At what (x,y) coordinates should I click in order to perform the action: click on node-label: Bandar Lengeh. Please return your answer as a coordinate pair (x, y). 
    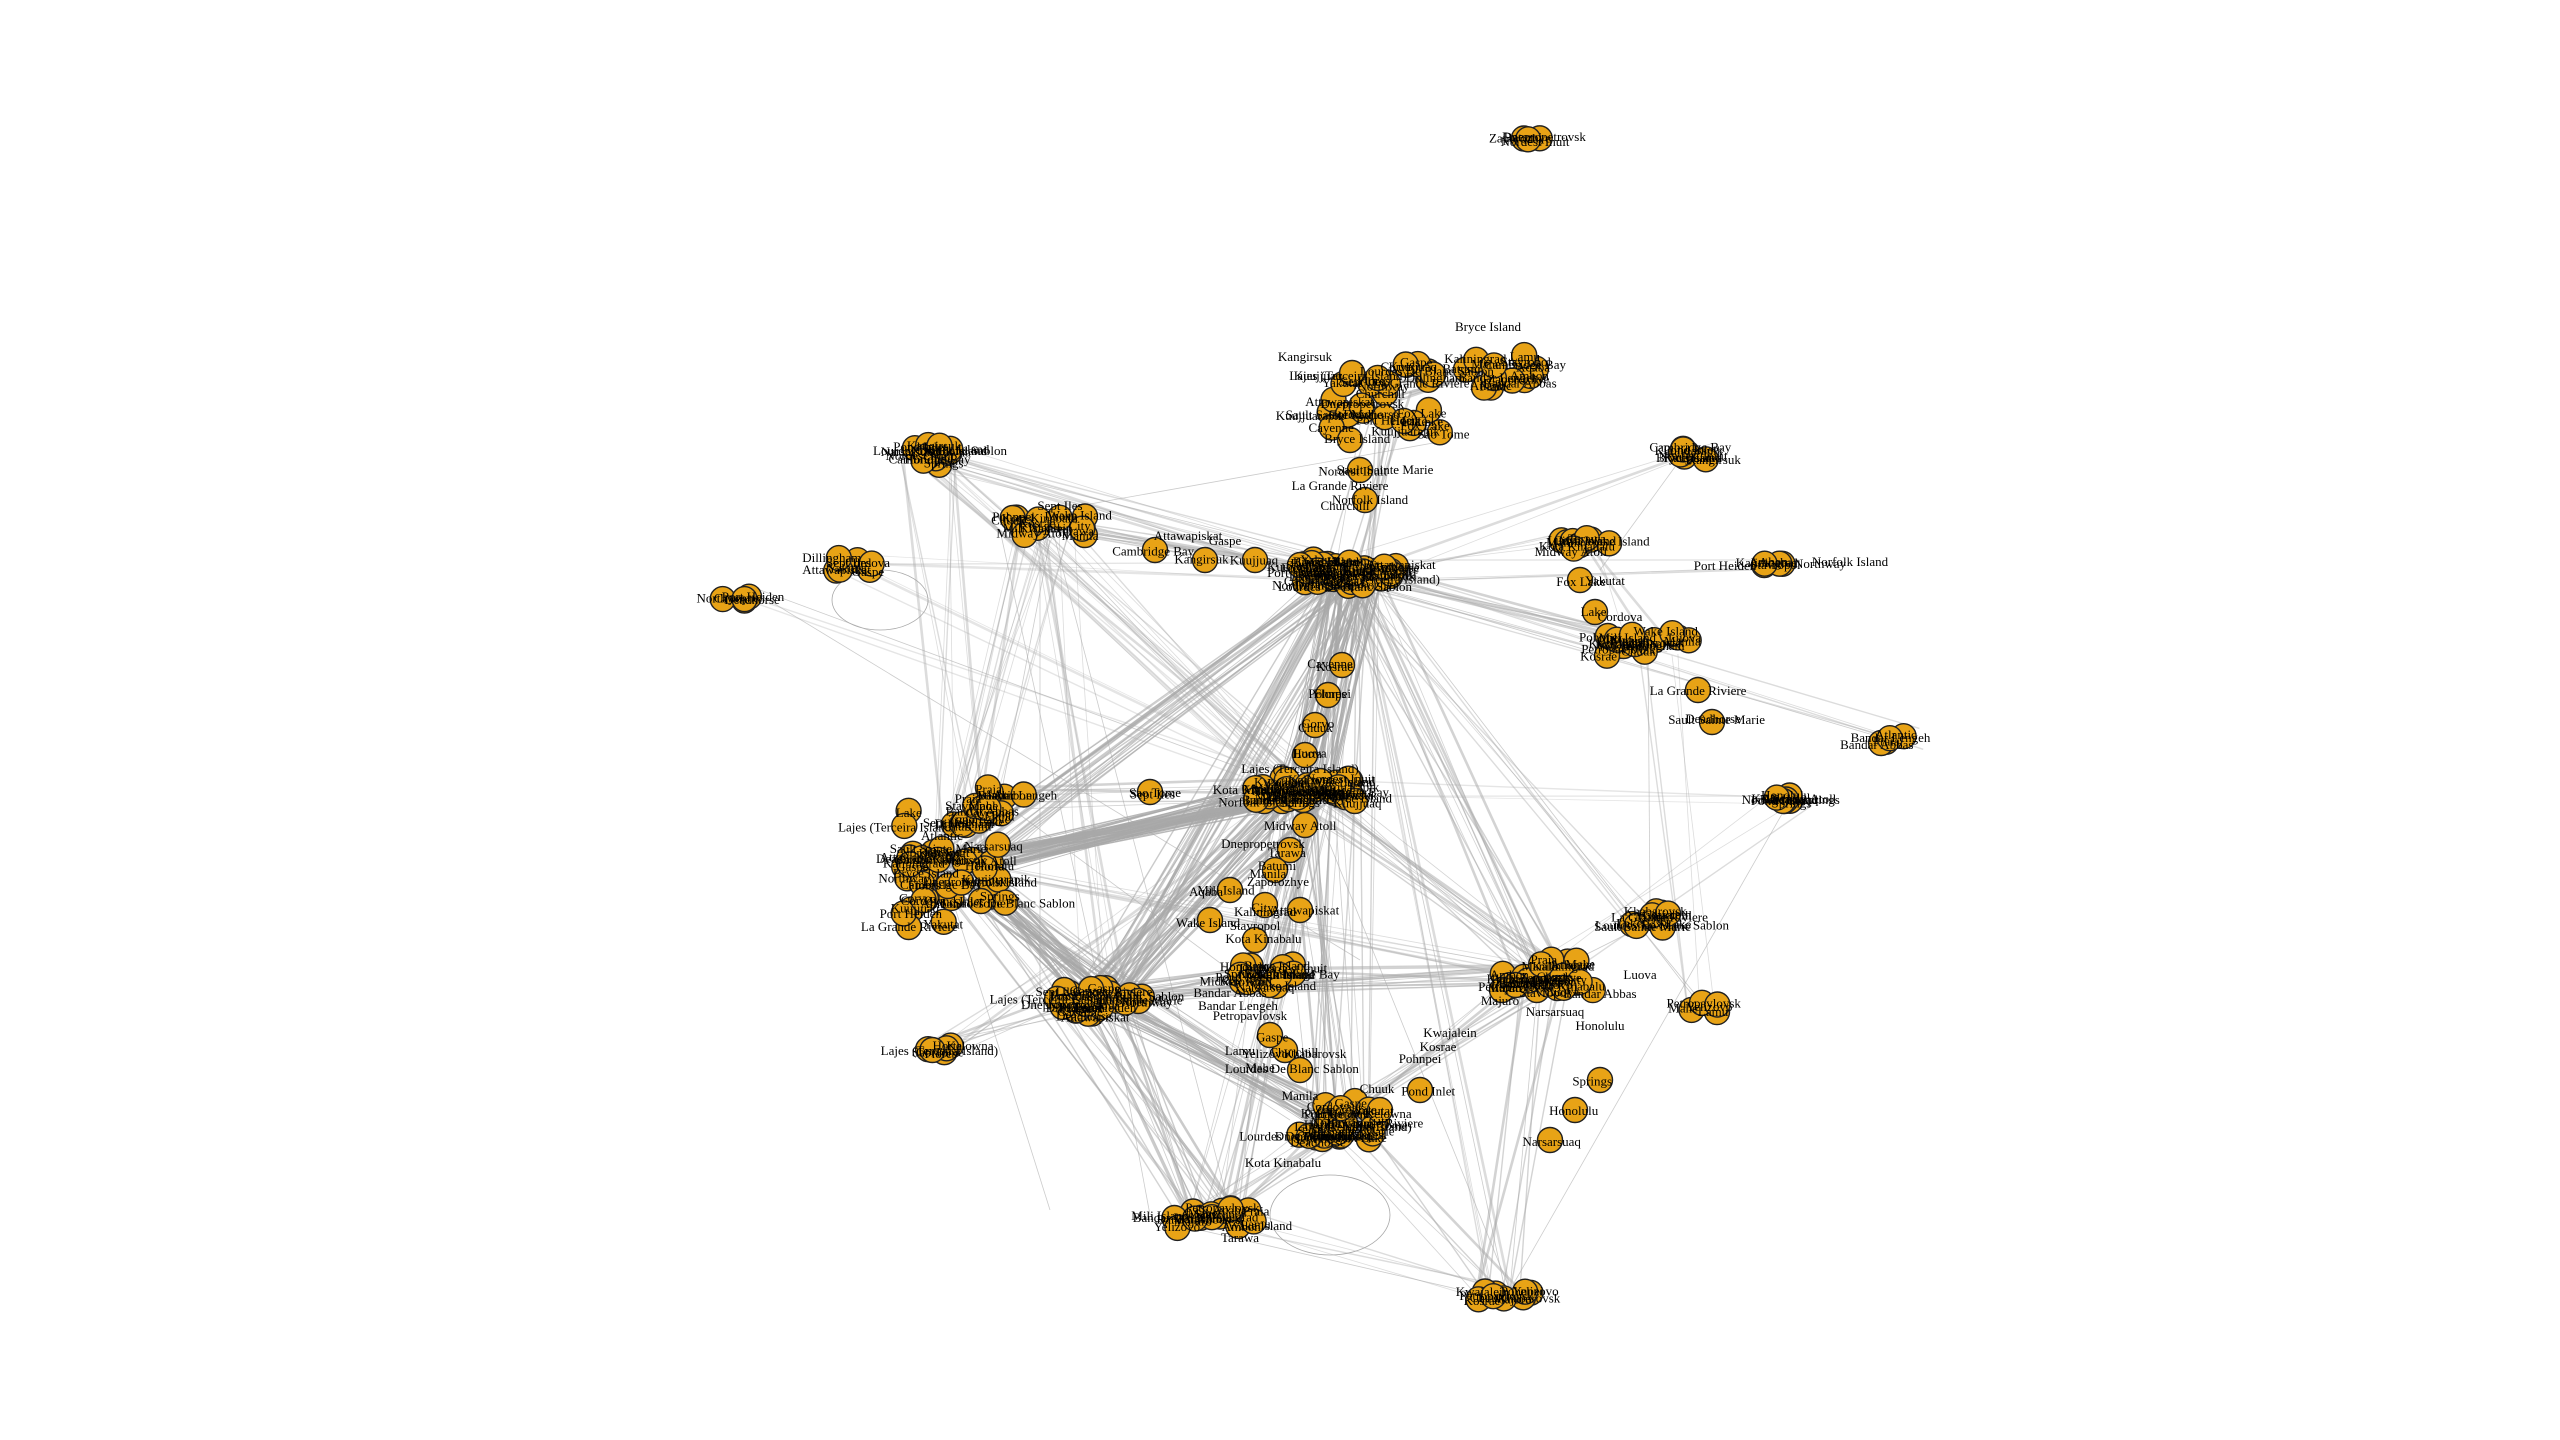
    Looking at the image, I should click on (1017, 794).